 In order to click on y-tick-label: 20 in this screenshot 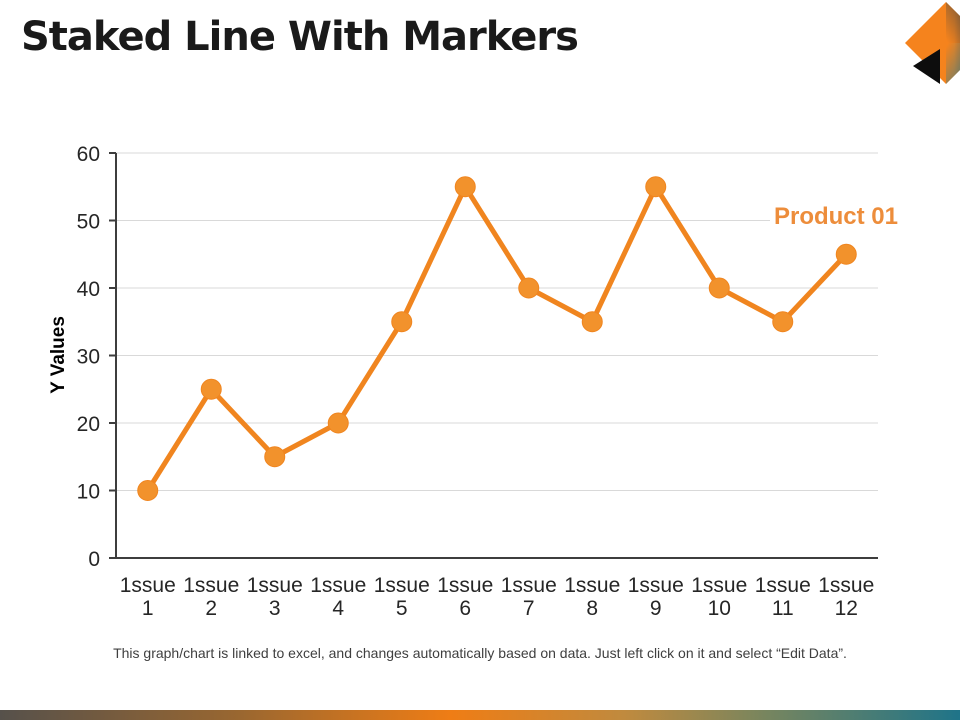, I will do `click(88, 424)`.